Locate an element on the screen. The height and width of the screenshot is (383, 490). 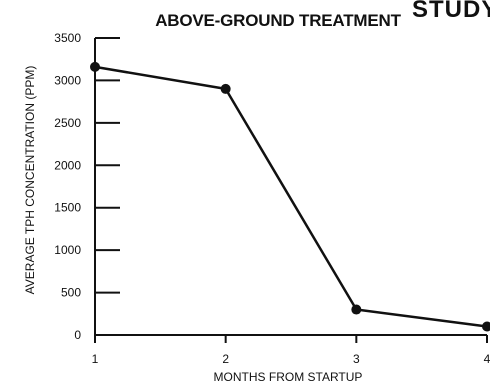
y-tick-label: 500 is located at coordinates (71, 293).